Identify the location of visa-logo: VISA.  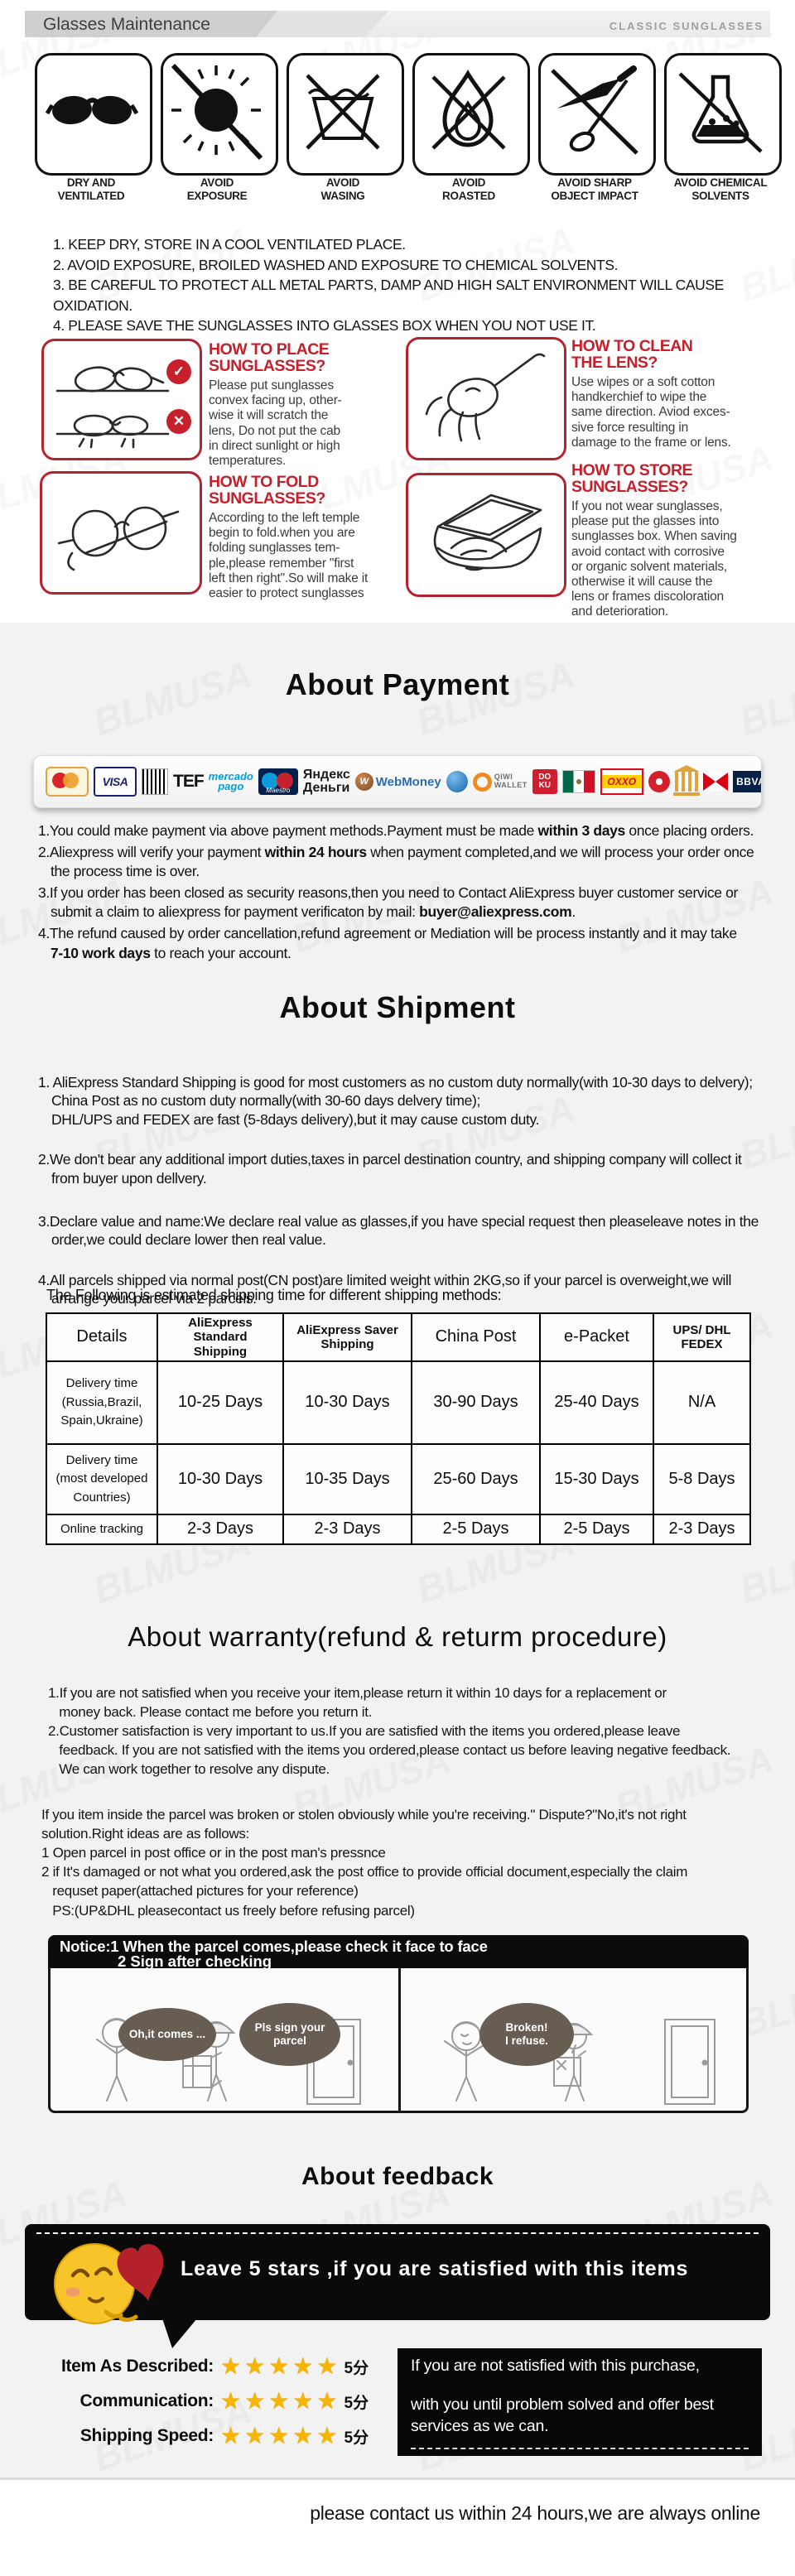
(115, 782).